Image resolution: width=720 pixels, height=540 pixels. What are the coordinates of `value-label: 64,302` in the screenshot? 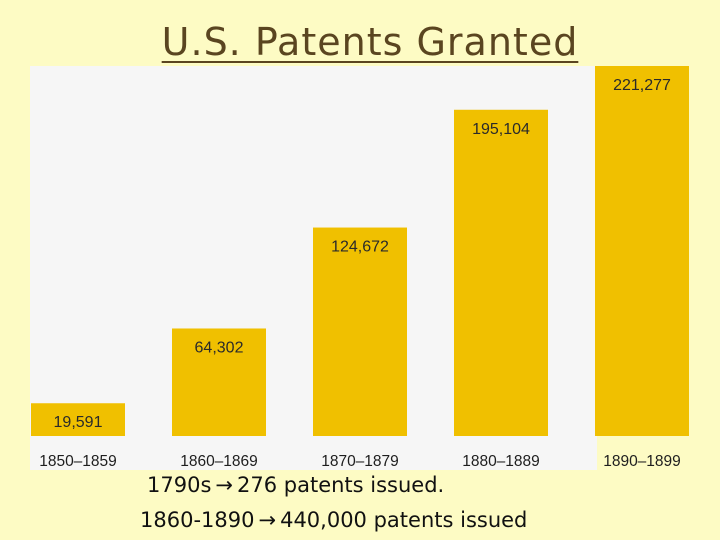 It's located at (219, 347).